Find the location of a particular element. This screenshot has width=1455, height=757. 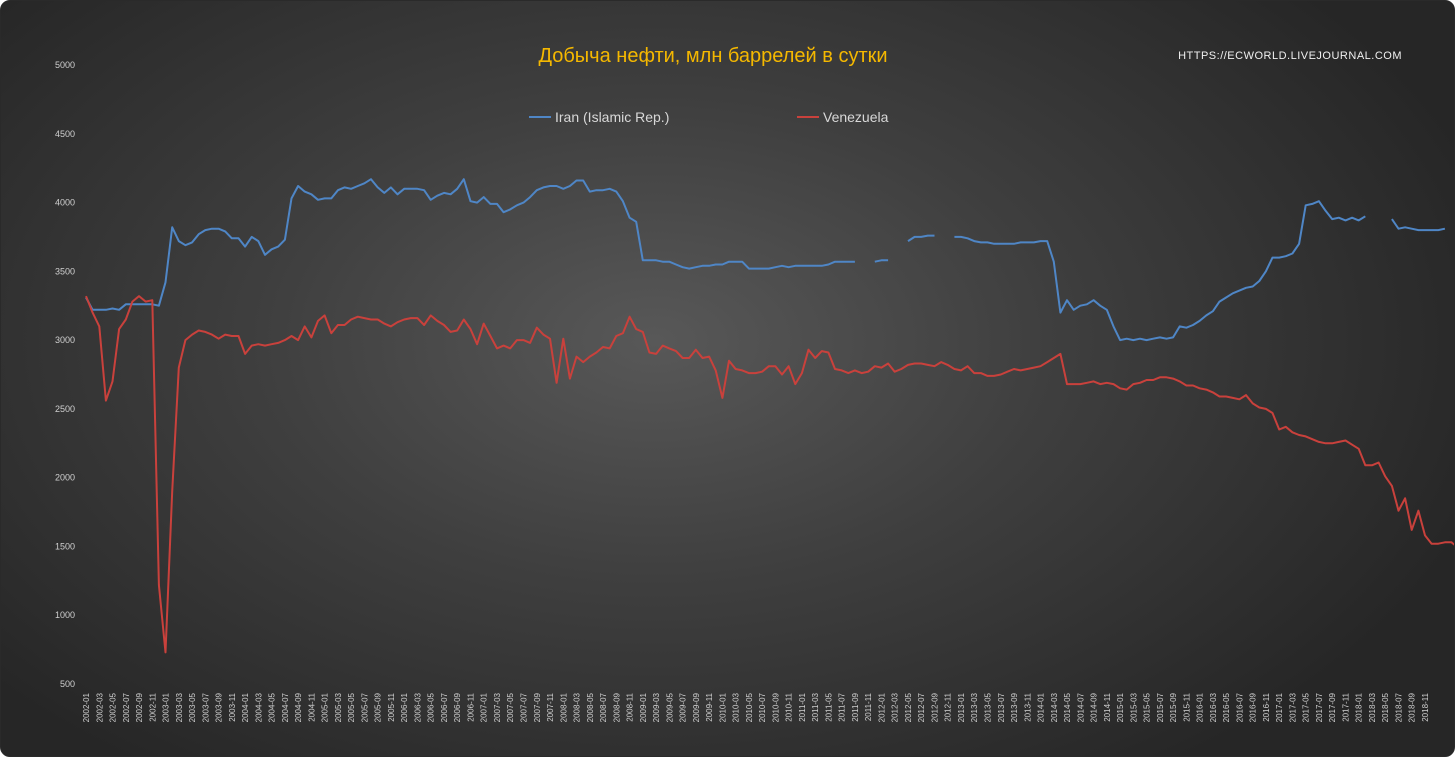

x-tick-label: 2003-07 is located at coordinates (205, 707).